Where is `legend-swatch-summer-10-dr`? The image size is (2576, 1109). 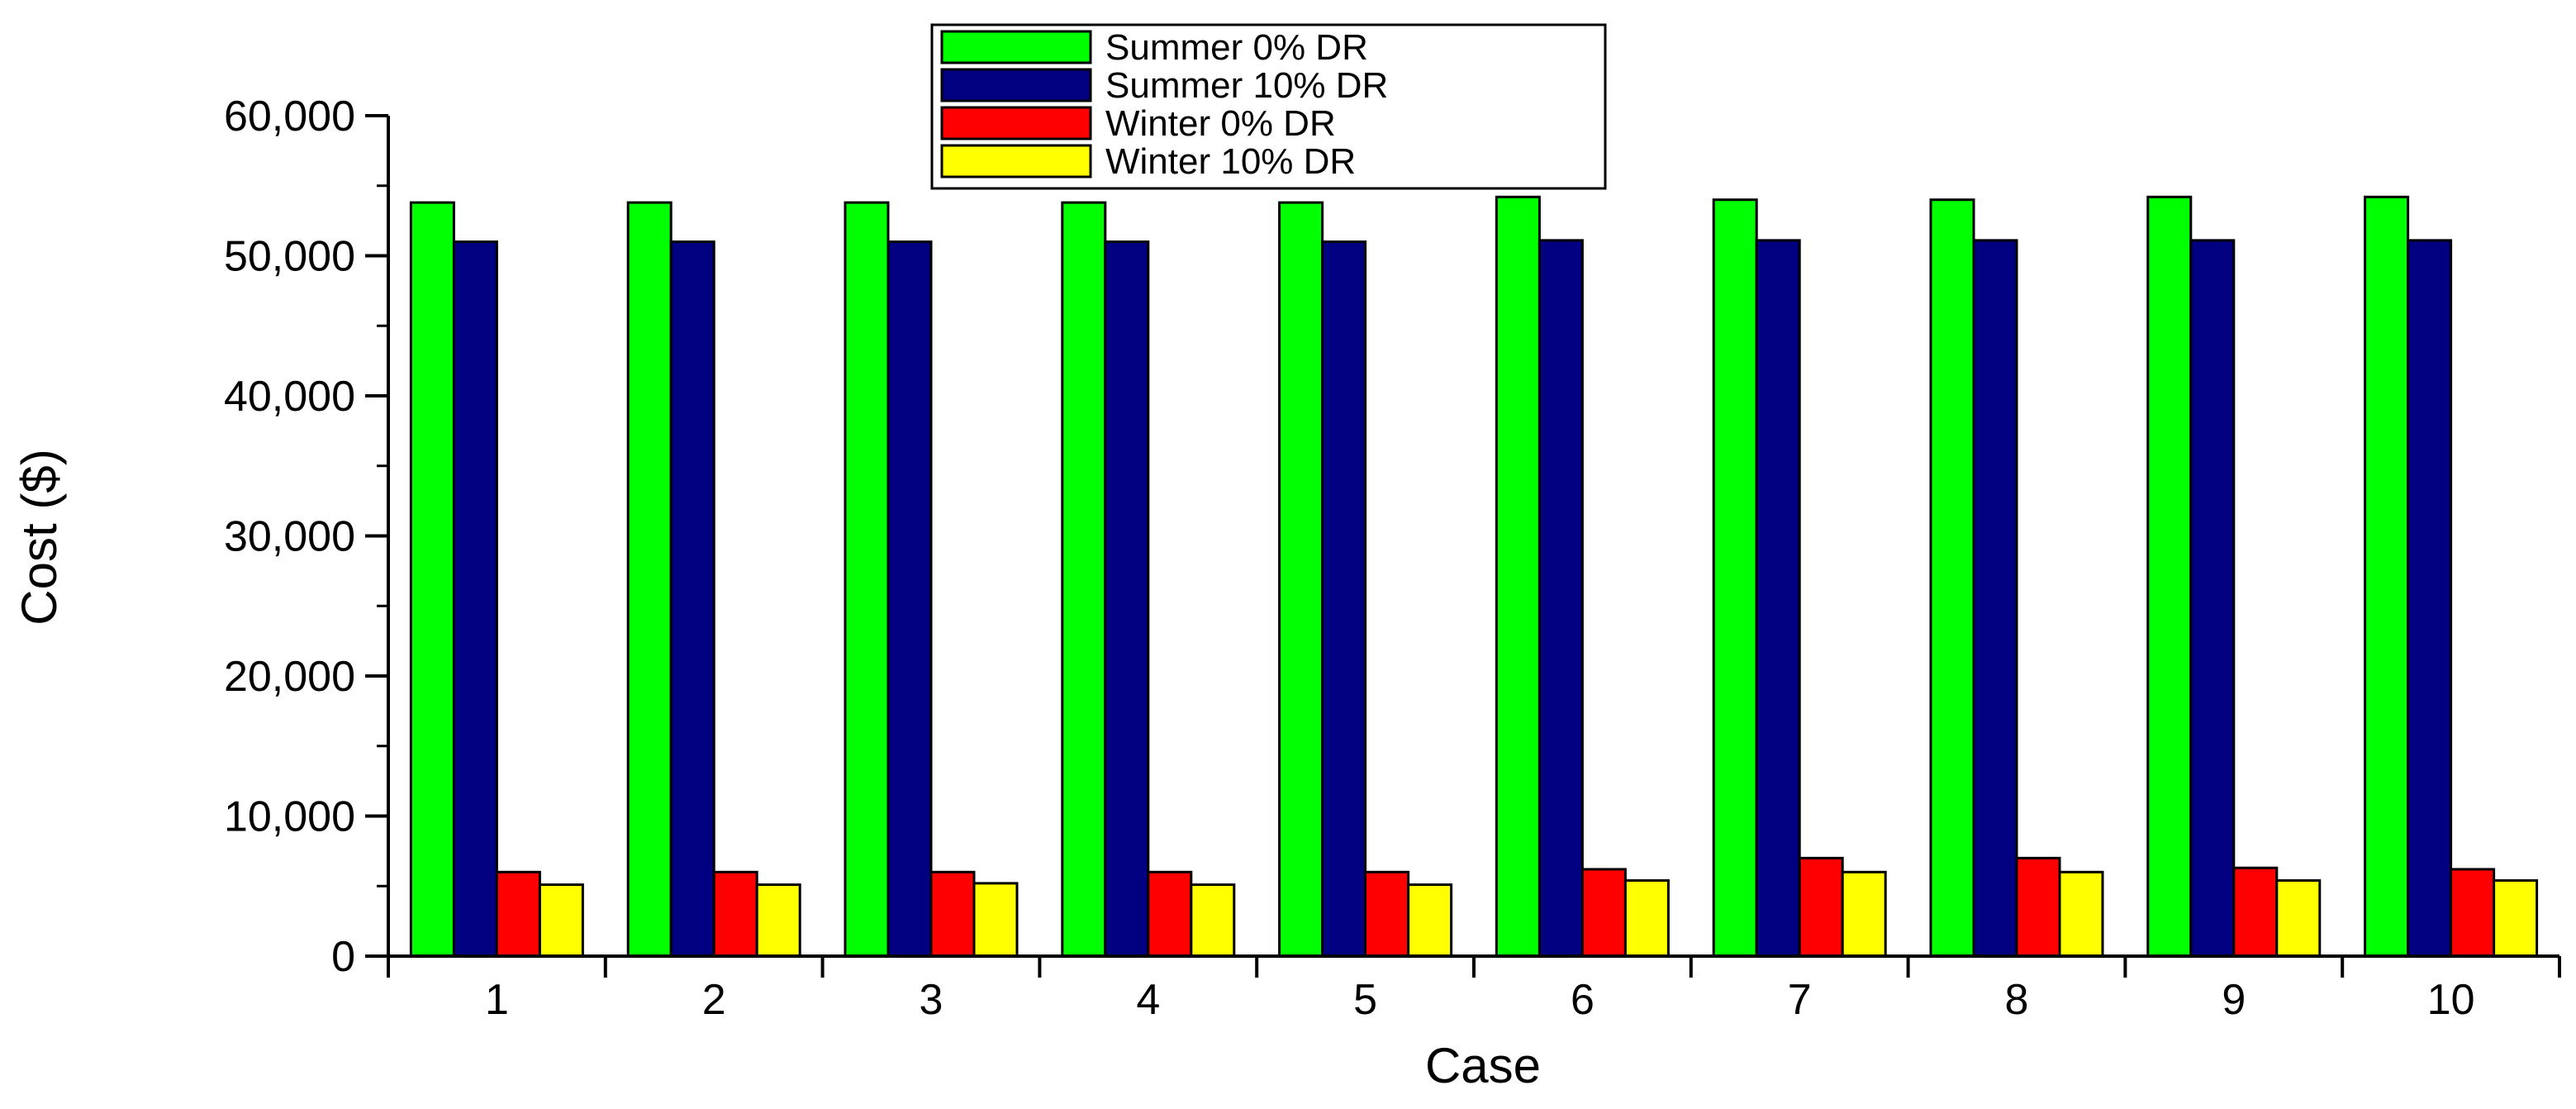 legend-swatch-summer-10-dr is located at coordinates (1016, 85).